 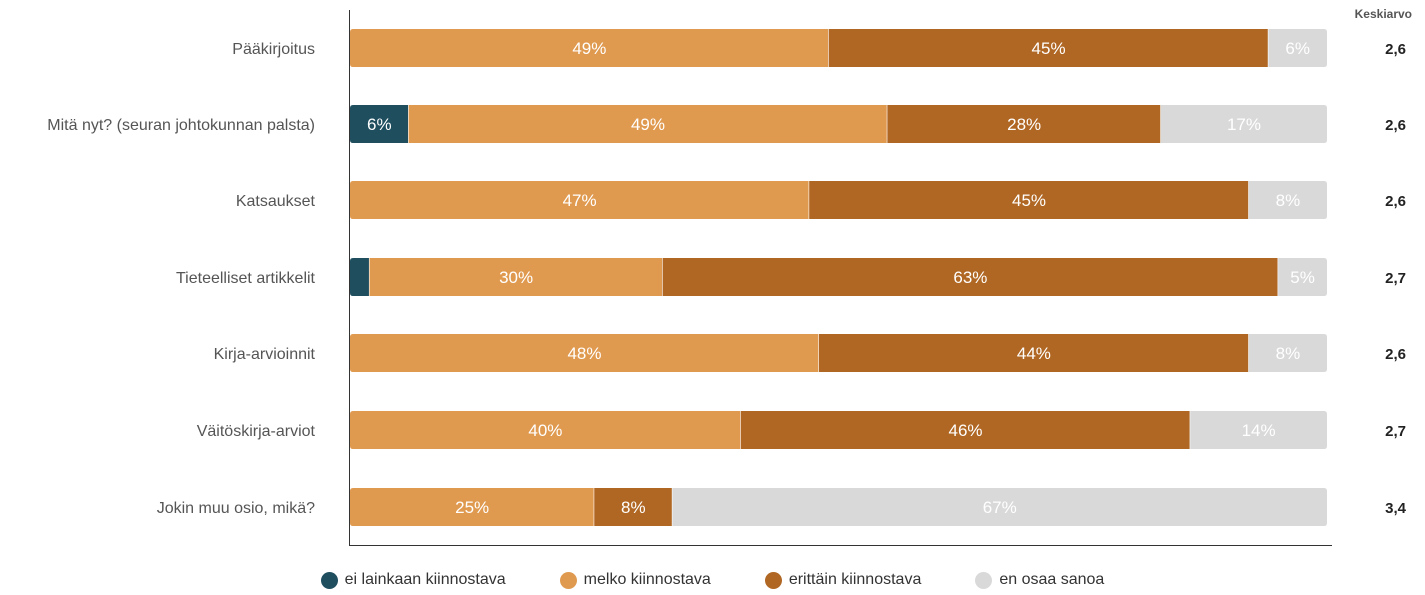 I want to click on legend-label: melko kiinnostava, so click(x=647, y=579).